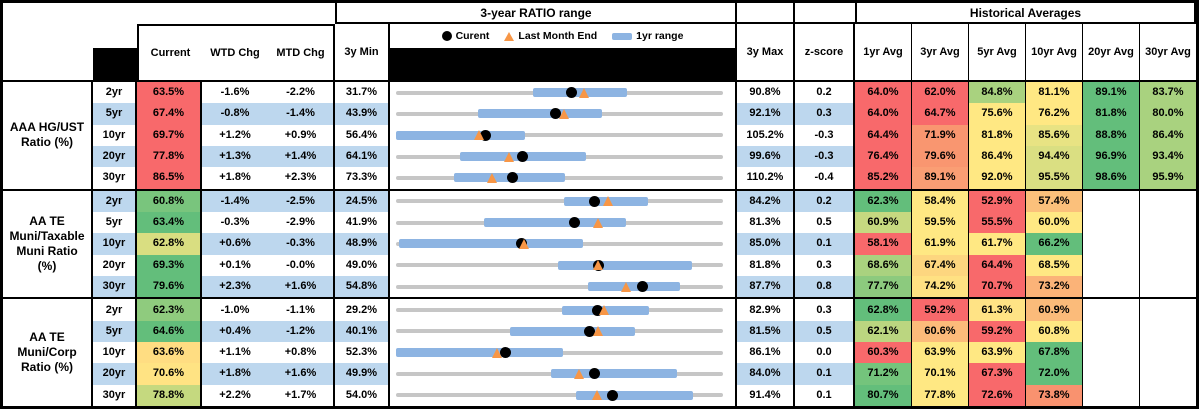  I want to click on legend-current: Curent, so click(465, 36).